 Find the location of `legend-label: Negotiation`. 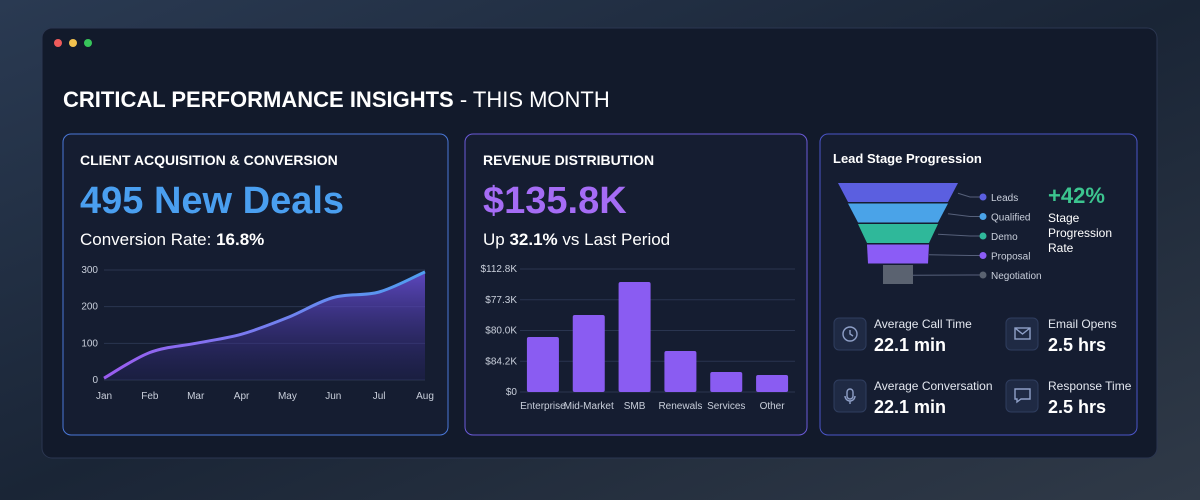

legend-label: Negotiation is located at coordinates (1016, 276).